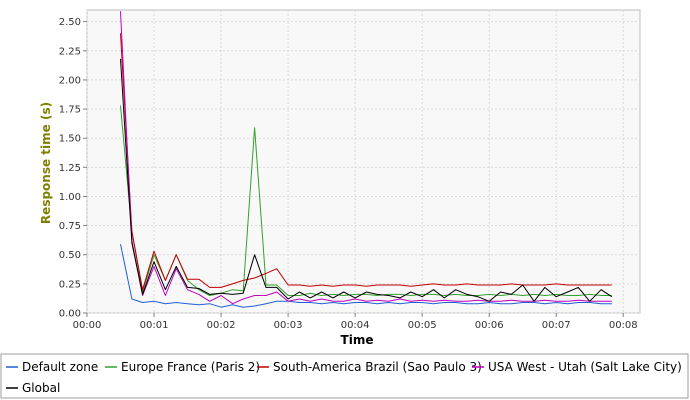 This screenshot has height=400, width=690. Describe the element at coordinates (585, 367) in the screenshot. I see `legend-label: USA West - Utah (Salt Lake City)` at that location.